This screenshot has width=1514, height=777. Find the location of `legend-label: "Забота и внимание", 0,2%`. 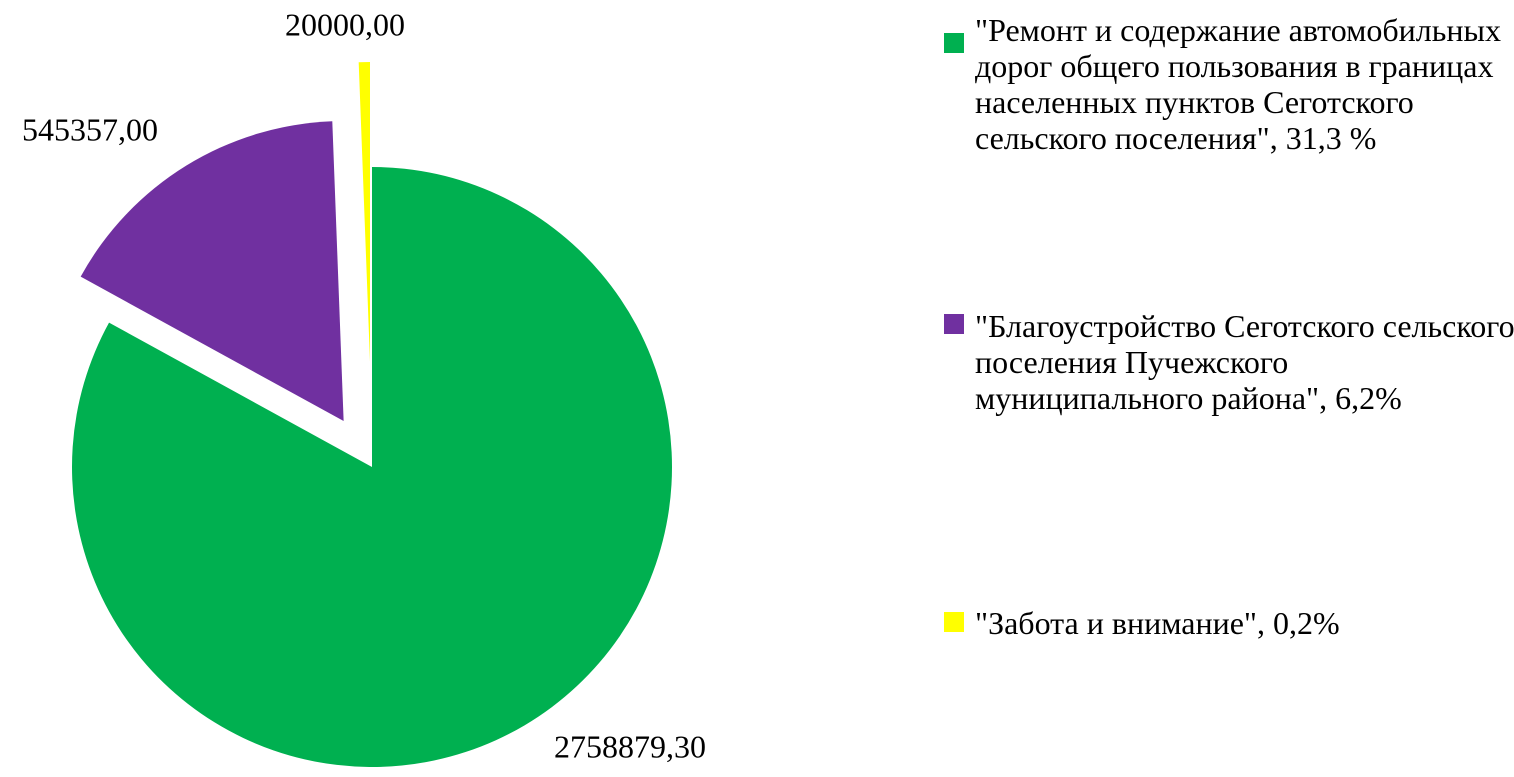

legend-label: "Забота и внимание", 0,2% is located at coordinates (1157, 623).